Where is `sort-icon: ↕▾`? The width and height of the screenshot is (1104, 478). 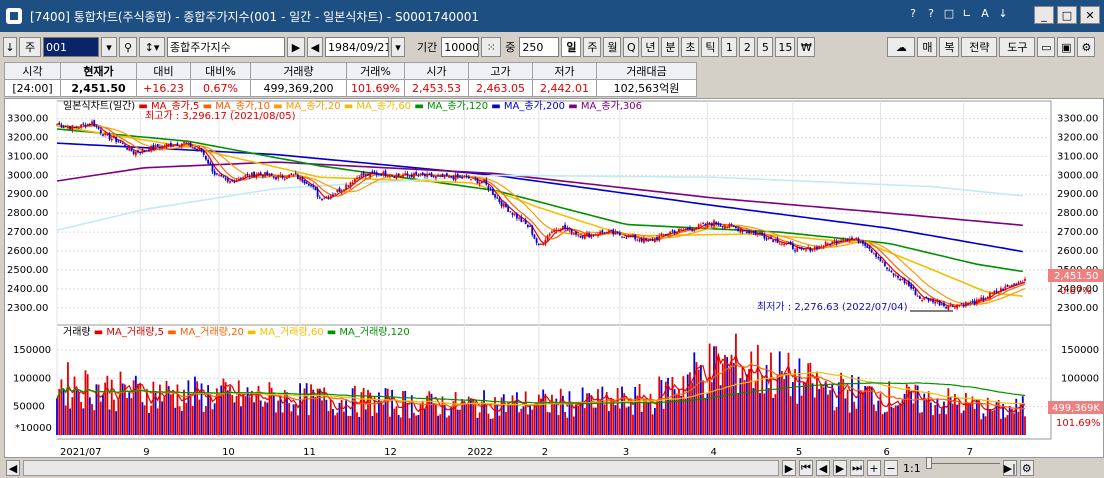
sort-icon: ↕▾ is located at coordinates (152, 47).